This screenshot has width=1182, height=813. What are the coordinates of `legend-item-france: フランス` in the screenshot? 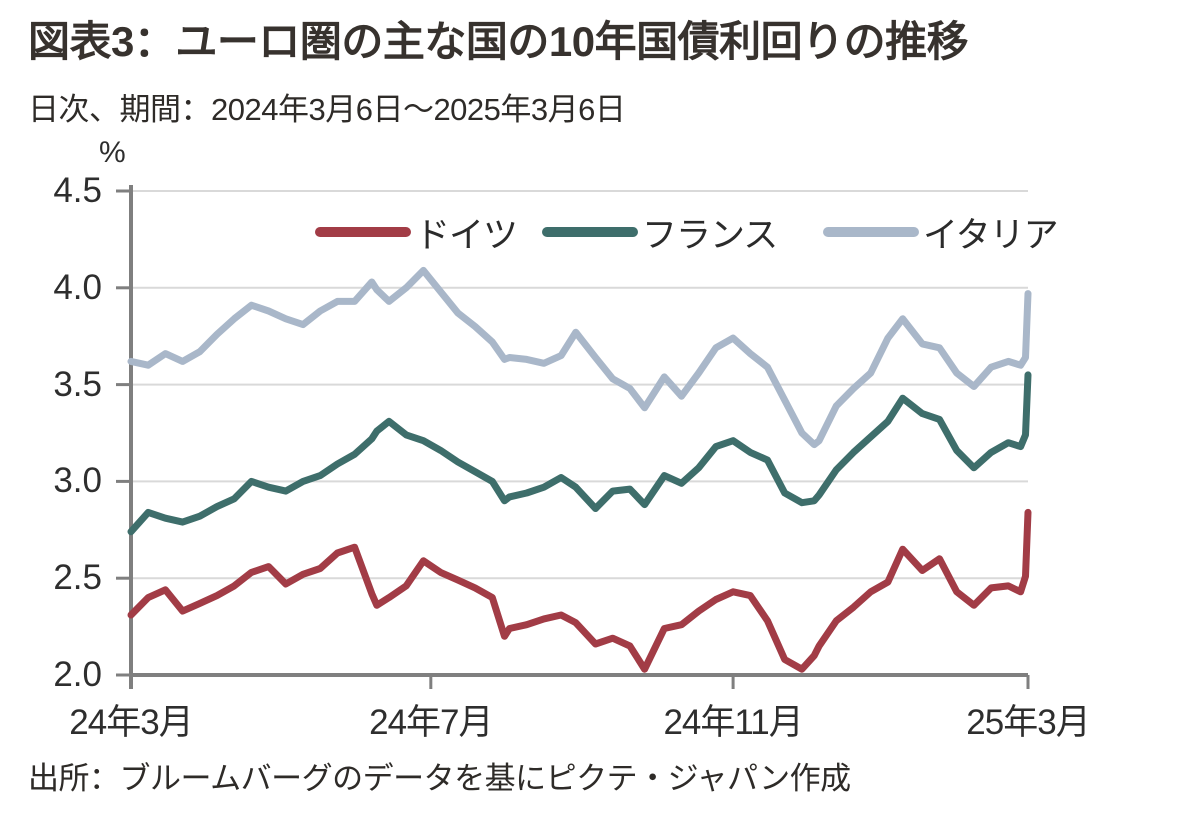 It's located at (660, 232).